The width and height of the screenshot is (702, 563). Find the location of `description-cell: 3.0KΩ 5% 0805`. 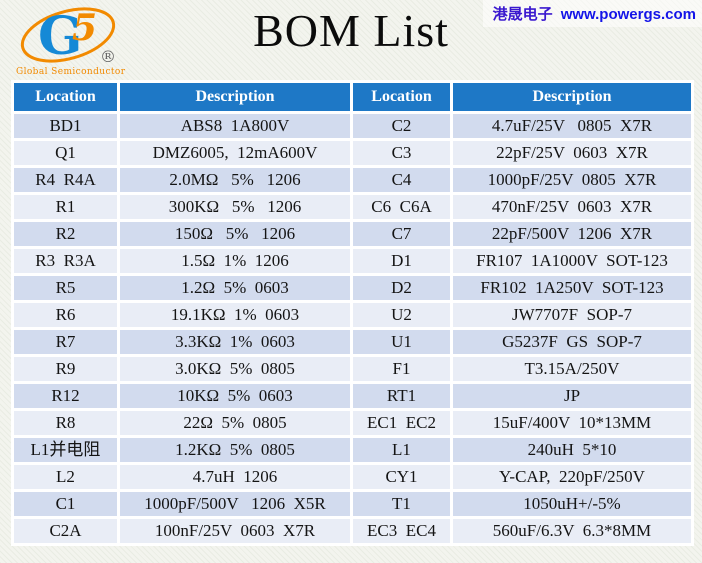

description-cell: 3.0KΩ 5% 0805 is located at coordinates (235, 369).